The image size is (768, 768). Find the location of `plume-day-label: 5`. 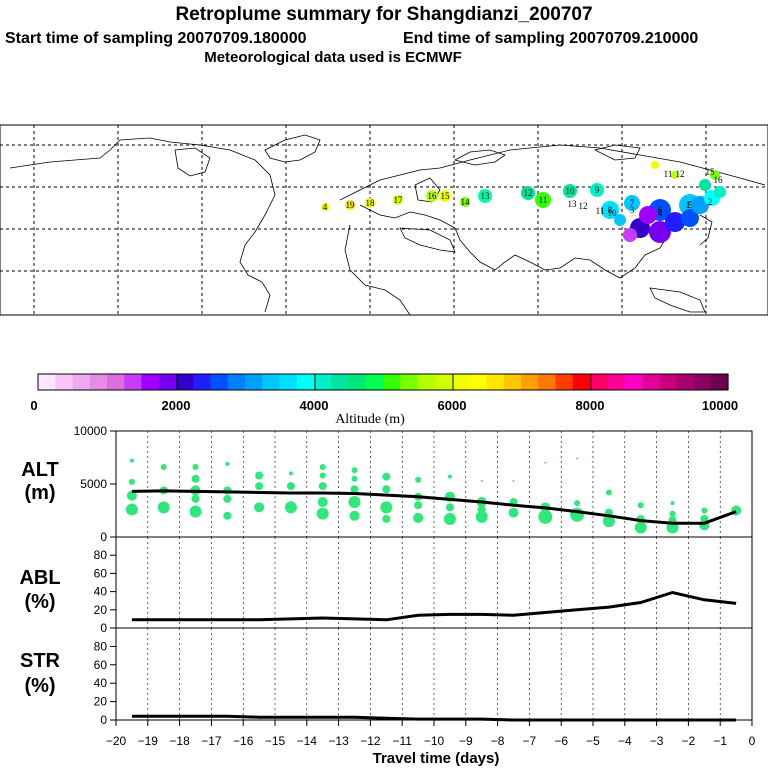

plume-day-label: 5 is located at coordinates (690, 205).